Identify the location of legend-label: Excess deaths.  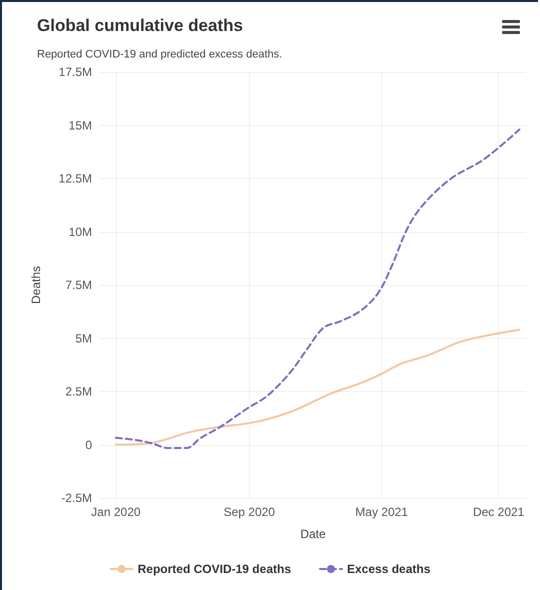
(388, 569).